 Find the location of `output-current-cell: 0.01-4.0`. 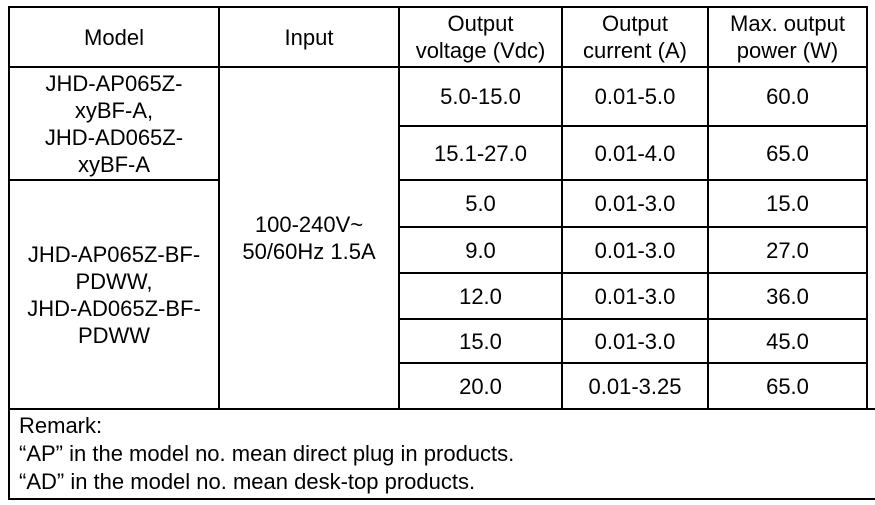

output-current-cell: 0.01-4.0 is located at coordinates (635, 153).